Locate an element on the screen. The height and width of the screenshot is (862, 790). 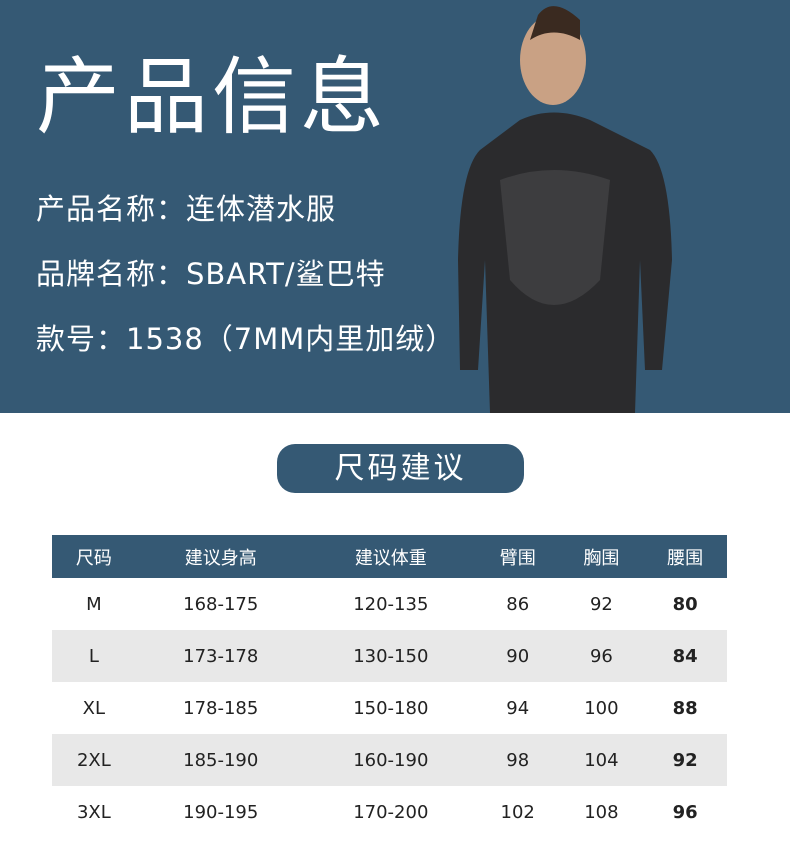
table-cell: L is located at coordinates (94, 656).